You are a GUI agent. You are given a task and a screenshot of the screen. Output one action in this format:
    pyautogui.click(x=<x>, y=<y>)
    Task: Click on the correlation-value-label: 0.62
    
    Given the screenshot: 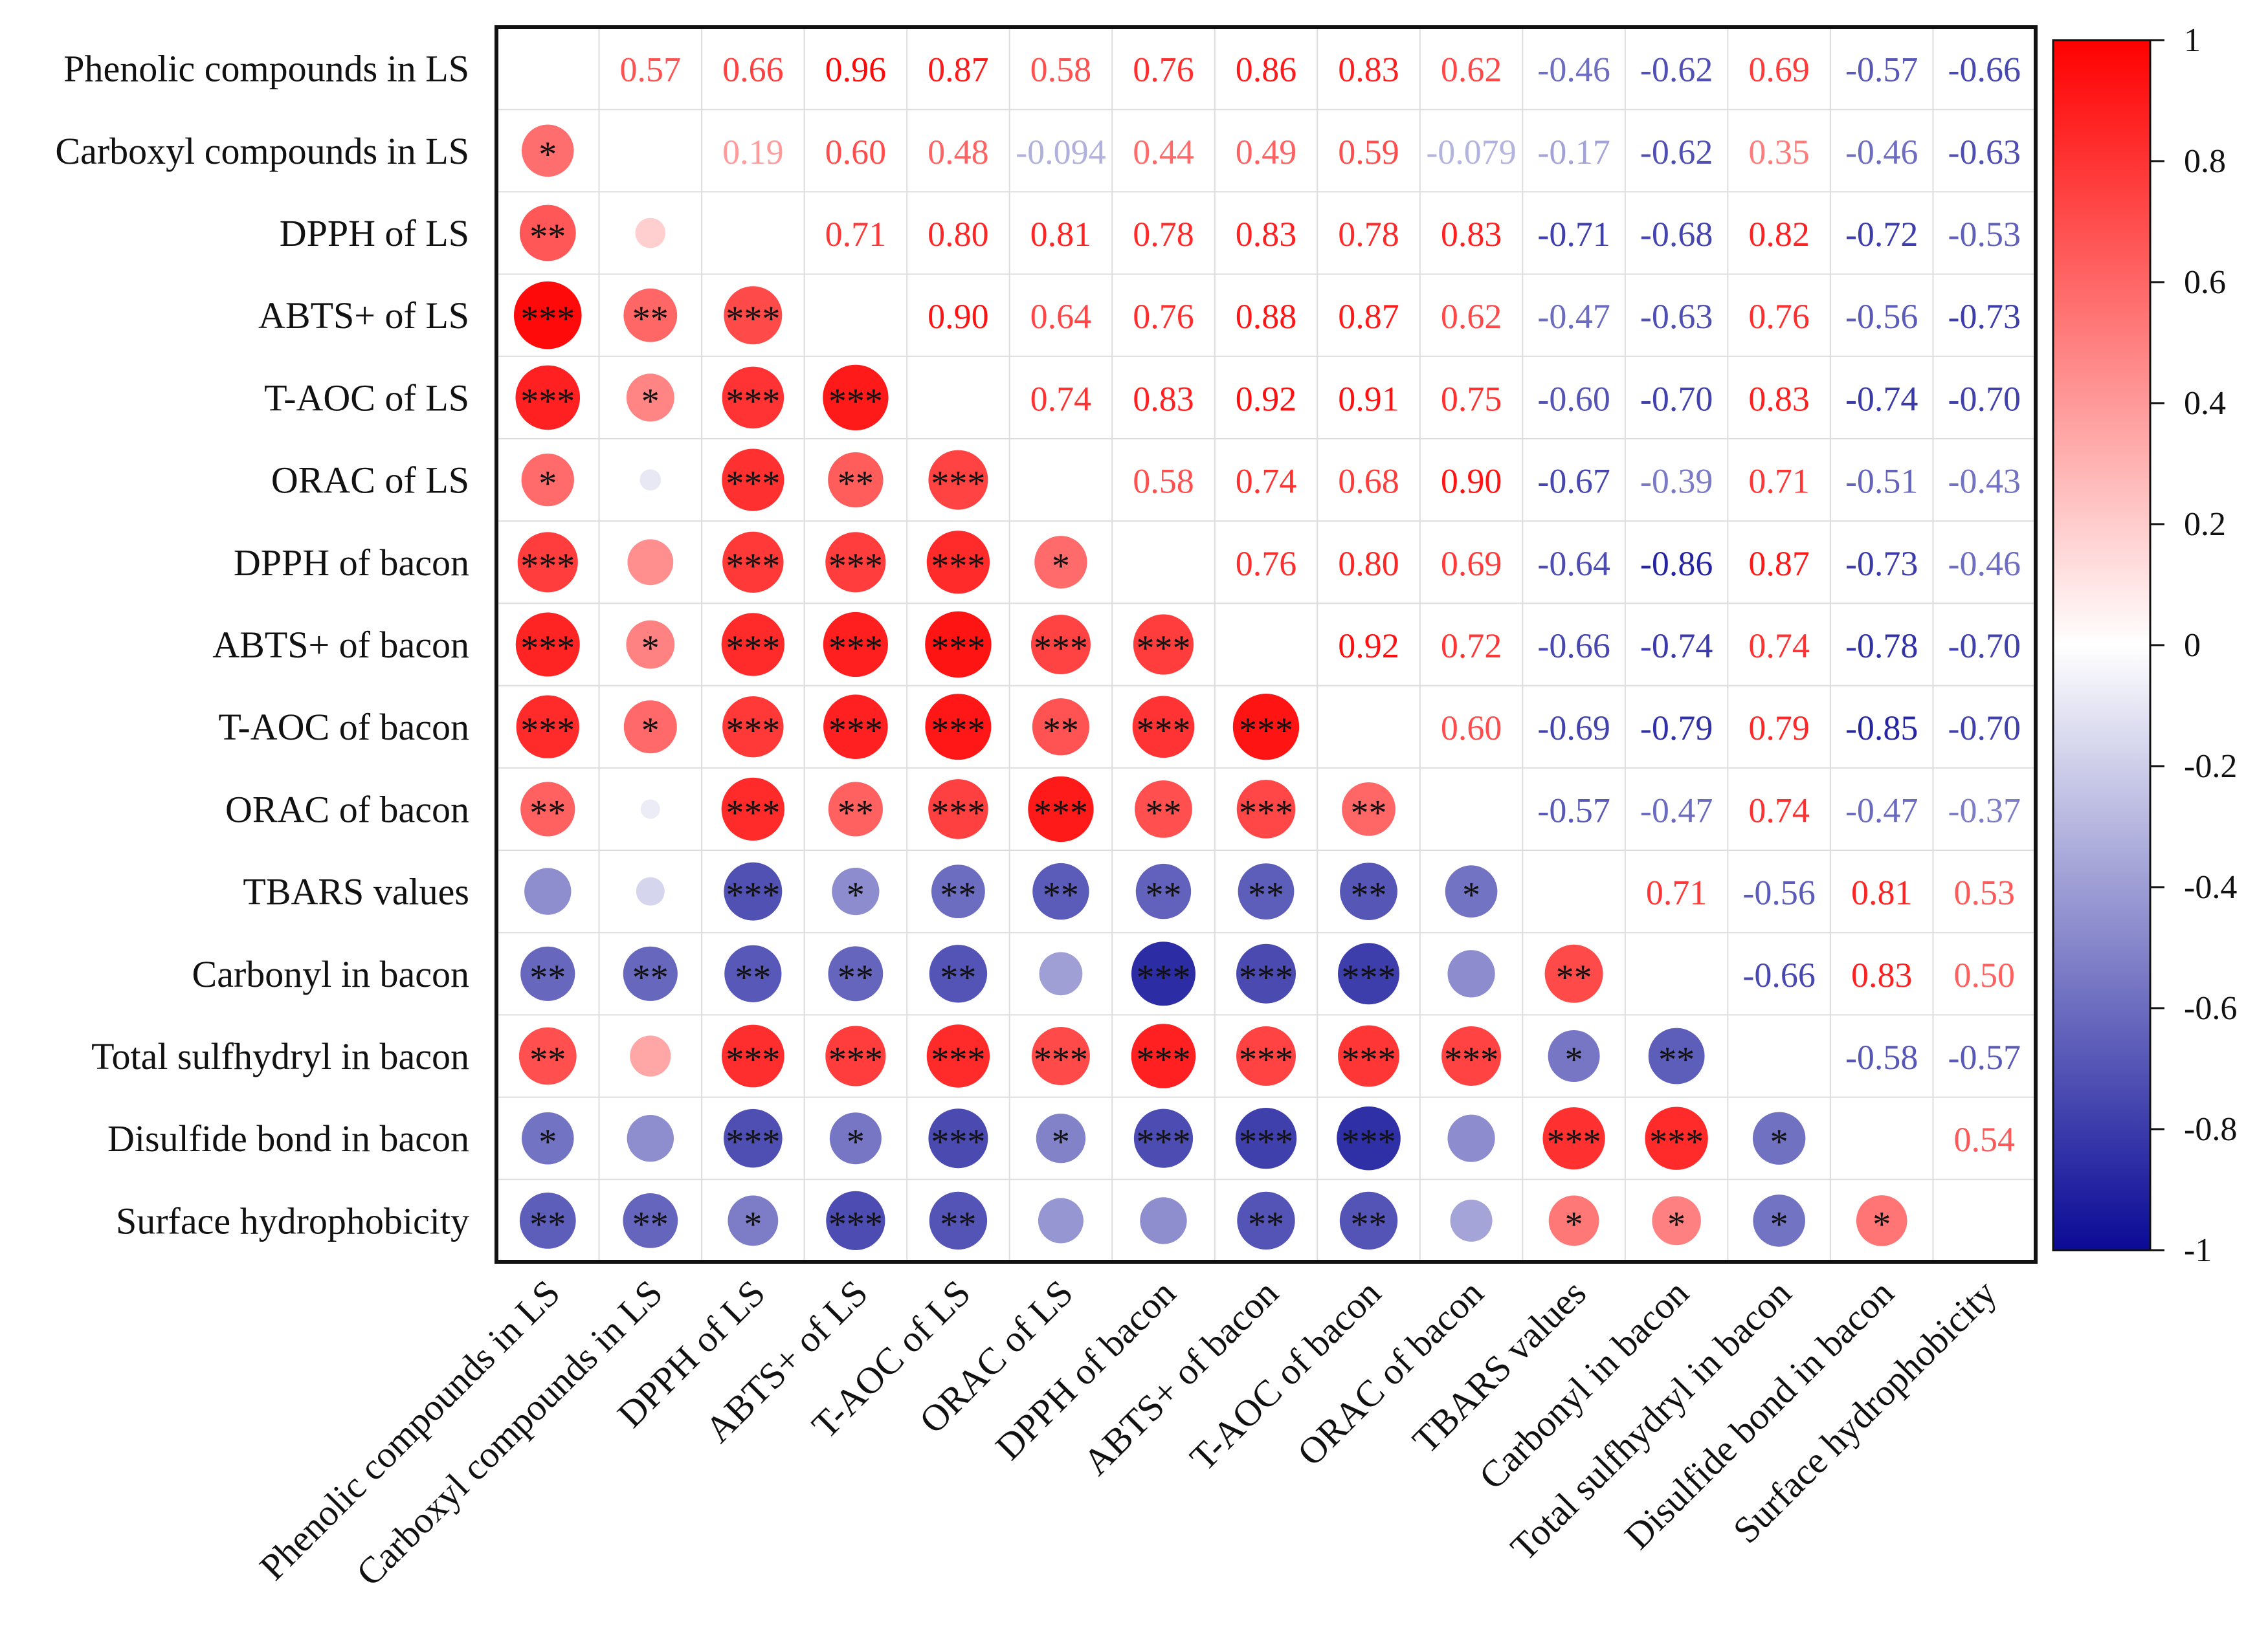 What is the action you would take?
    pyautogui.click(x=1471, y=316)
    